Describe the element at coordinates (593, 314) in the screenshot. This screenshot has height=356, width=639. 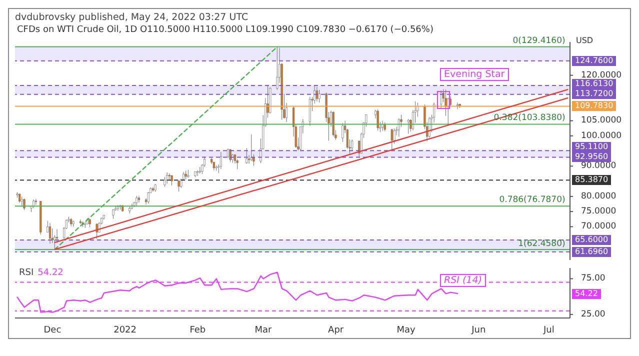
I see `y-tick-label: 25.00` at that location.